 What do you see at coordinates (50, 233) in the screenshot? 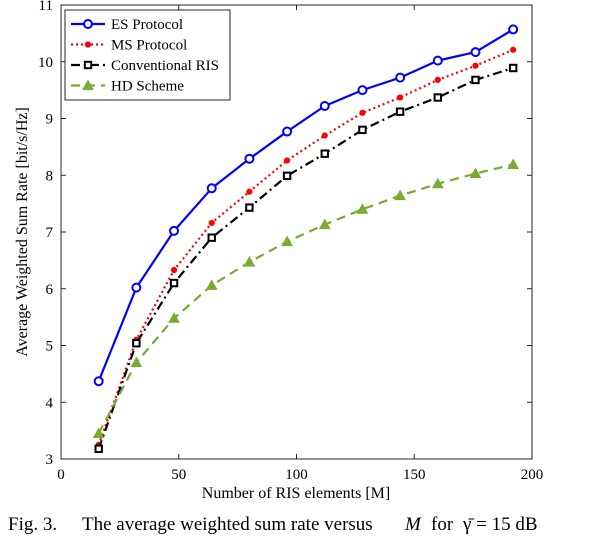
I see `y-tick-label: 7` at bounding box center [50, 233].